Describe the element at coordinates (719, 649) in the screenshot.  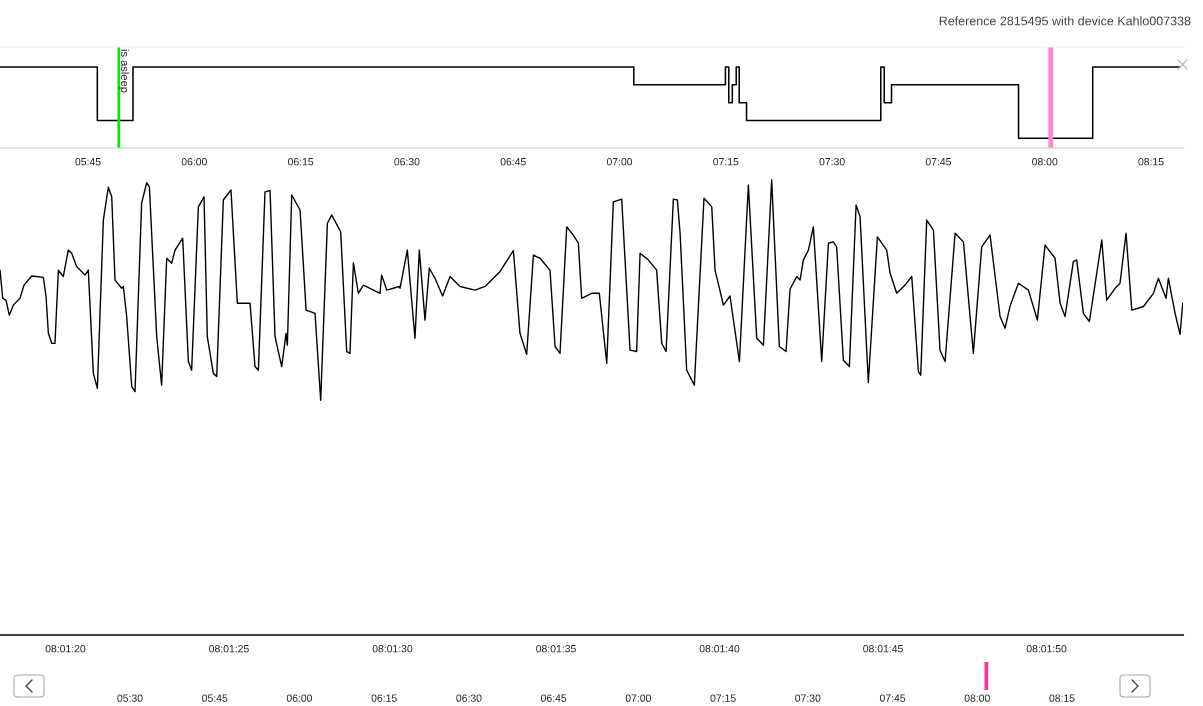
I see `x-tick-label: 08:01:40` at that location.